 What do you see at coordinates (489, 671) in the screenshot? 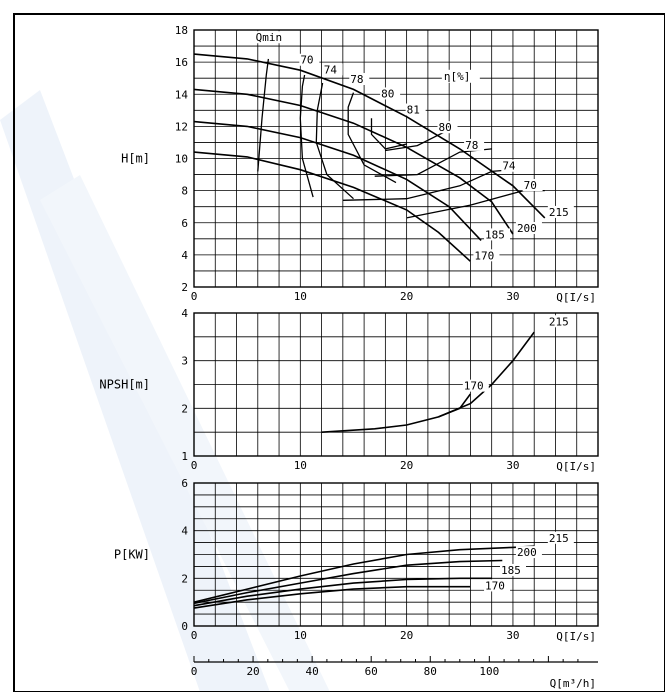
I see `secondary-x-tick-label: 100` at bounding box center [489, 671].